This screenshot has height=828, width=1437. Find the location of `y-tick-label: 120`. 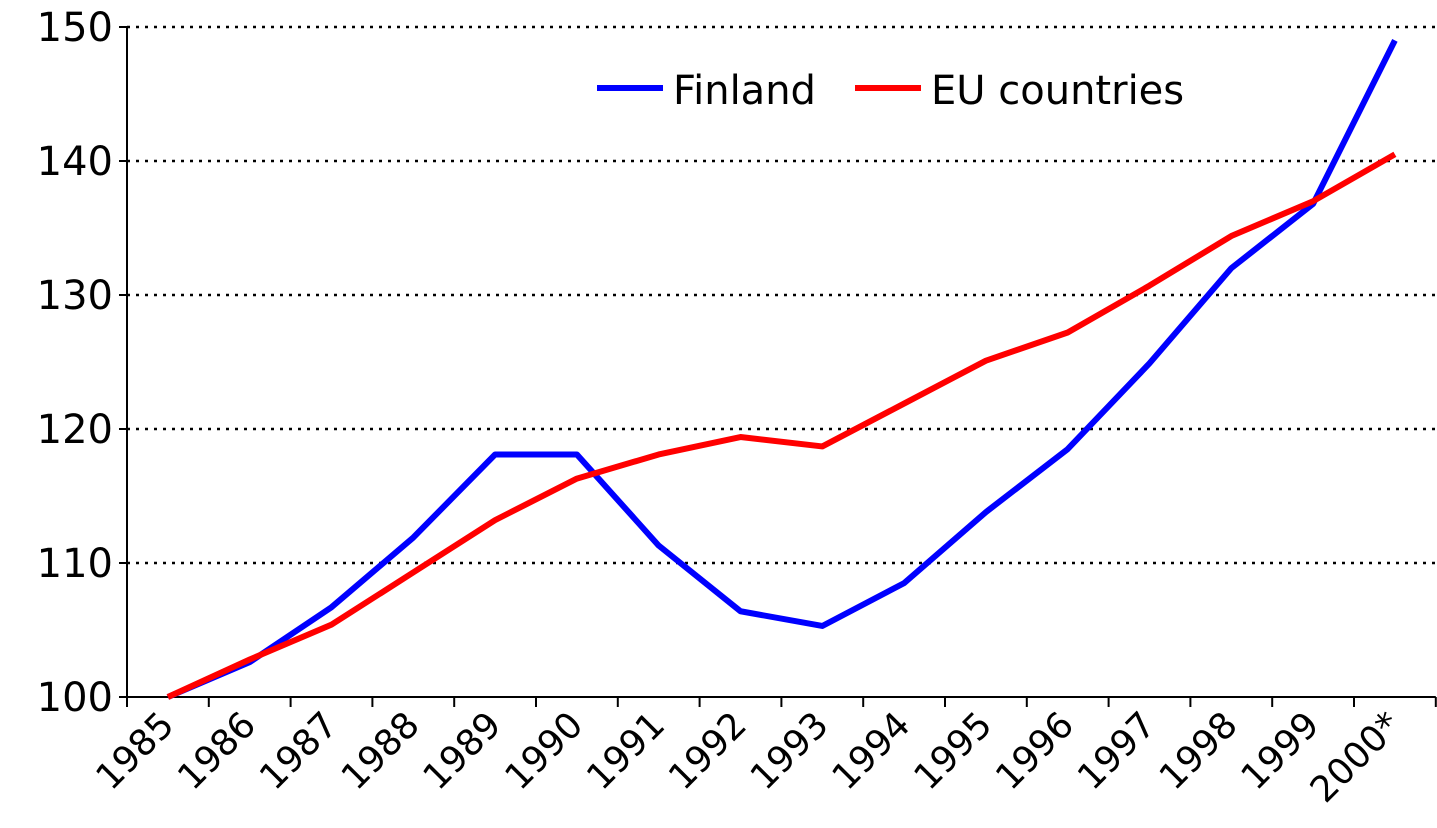

y-tick-label: 120 is located at coordinates (75, 430).